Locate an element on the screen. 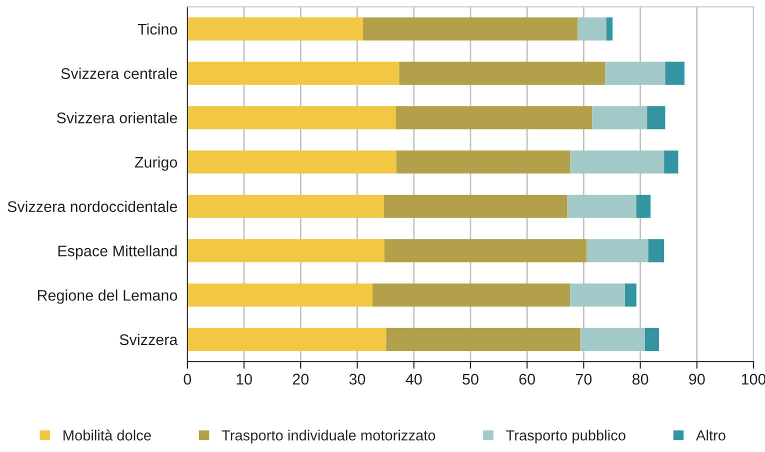 This screenshot has width=765, height=452. x-tick-label: 0 is located at coordinates (188, 379).